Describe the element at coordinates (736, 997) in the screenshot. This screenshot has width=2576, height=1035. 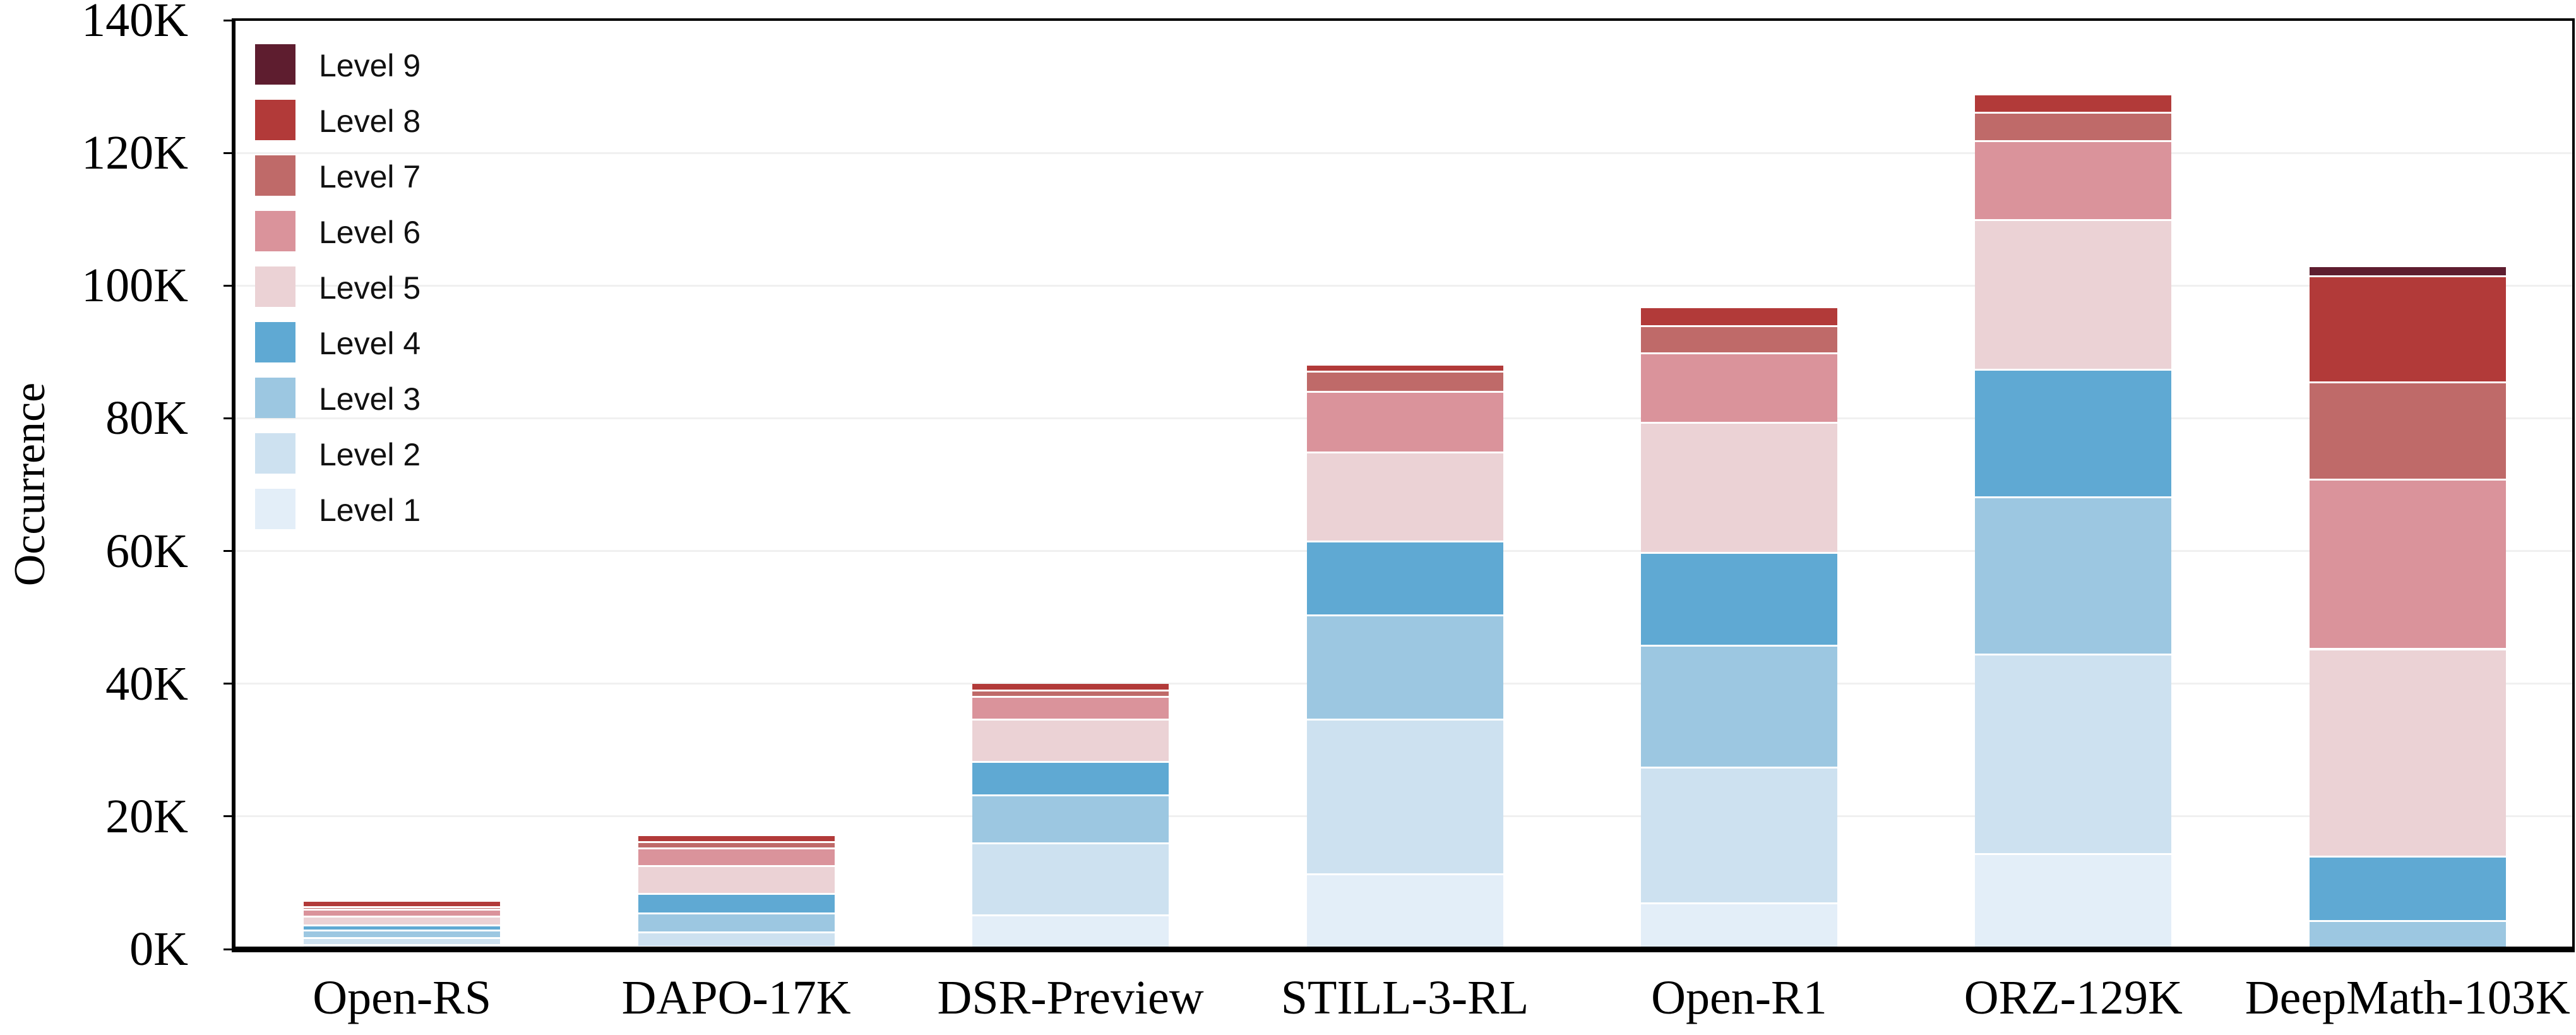
I see `x-tick-label-dapo-17k: DAPO-17K` at that location.